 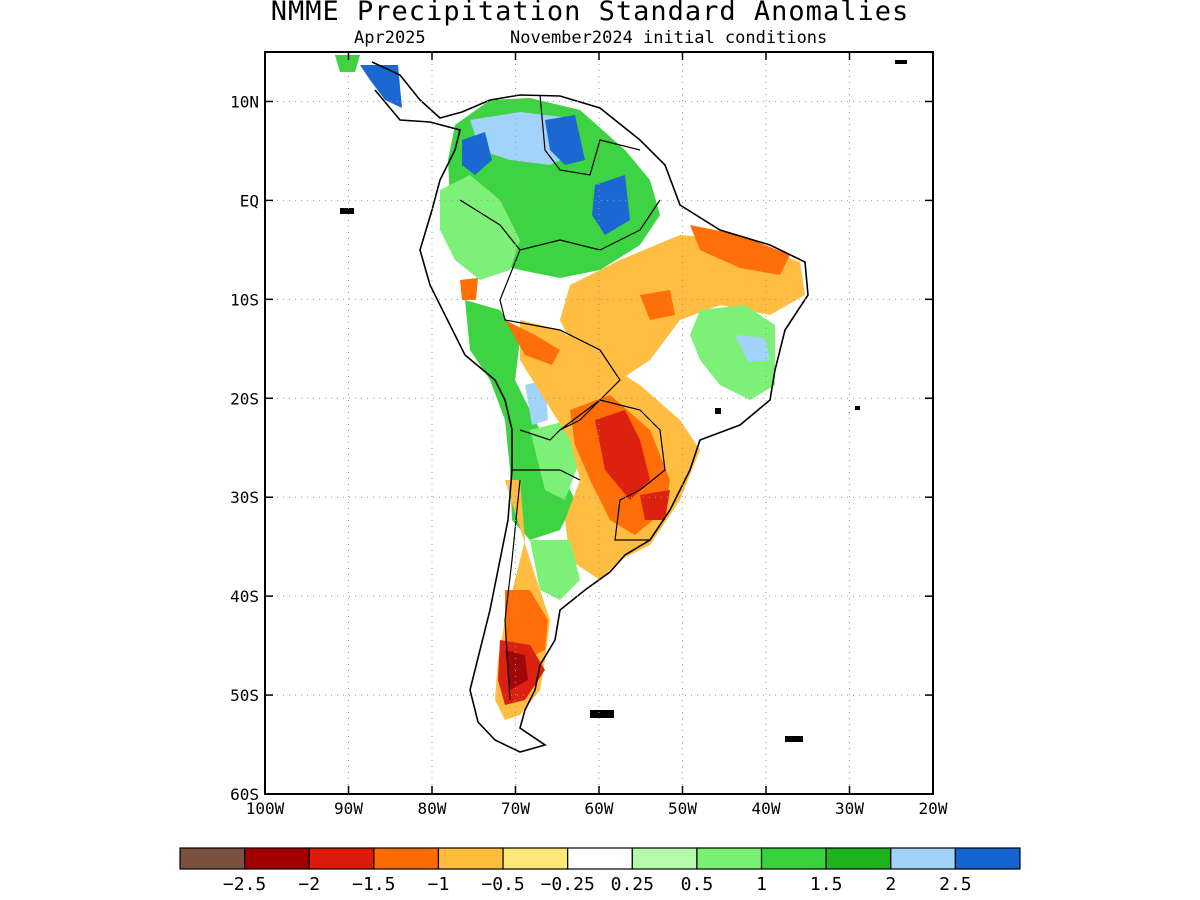 What do you see at coordinates (244, 398) in the screenshot?
I see `y-tick-label: 20S` at bounding box center [244, 398].